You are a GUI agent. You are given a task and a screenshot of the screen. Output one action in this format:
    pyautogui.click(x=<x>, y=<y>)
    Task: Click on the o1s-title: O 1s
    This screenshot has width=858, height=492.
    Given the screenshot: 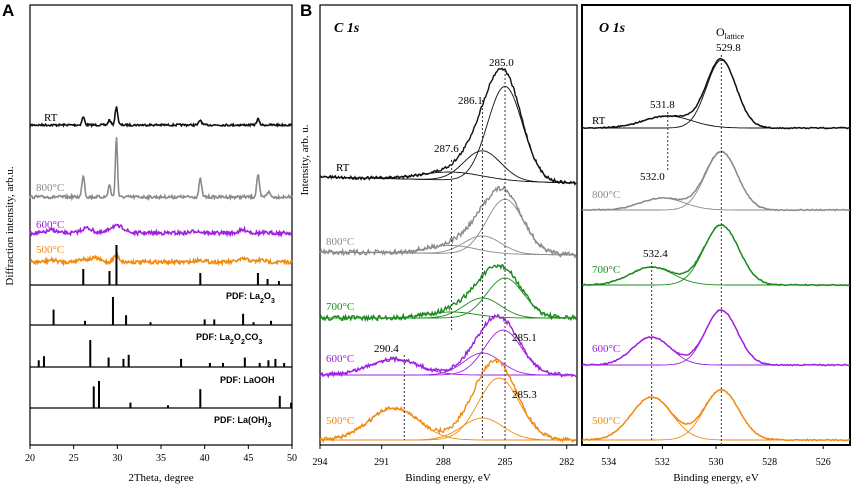 What is the action you would take?
    pyautogui.click(x=612, y=28)
    